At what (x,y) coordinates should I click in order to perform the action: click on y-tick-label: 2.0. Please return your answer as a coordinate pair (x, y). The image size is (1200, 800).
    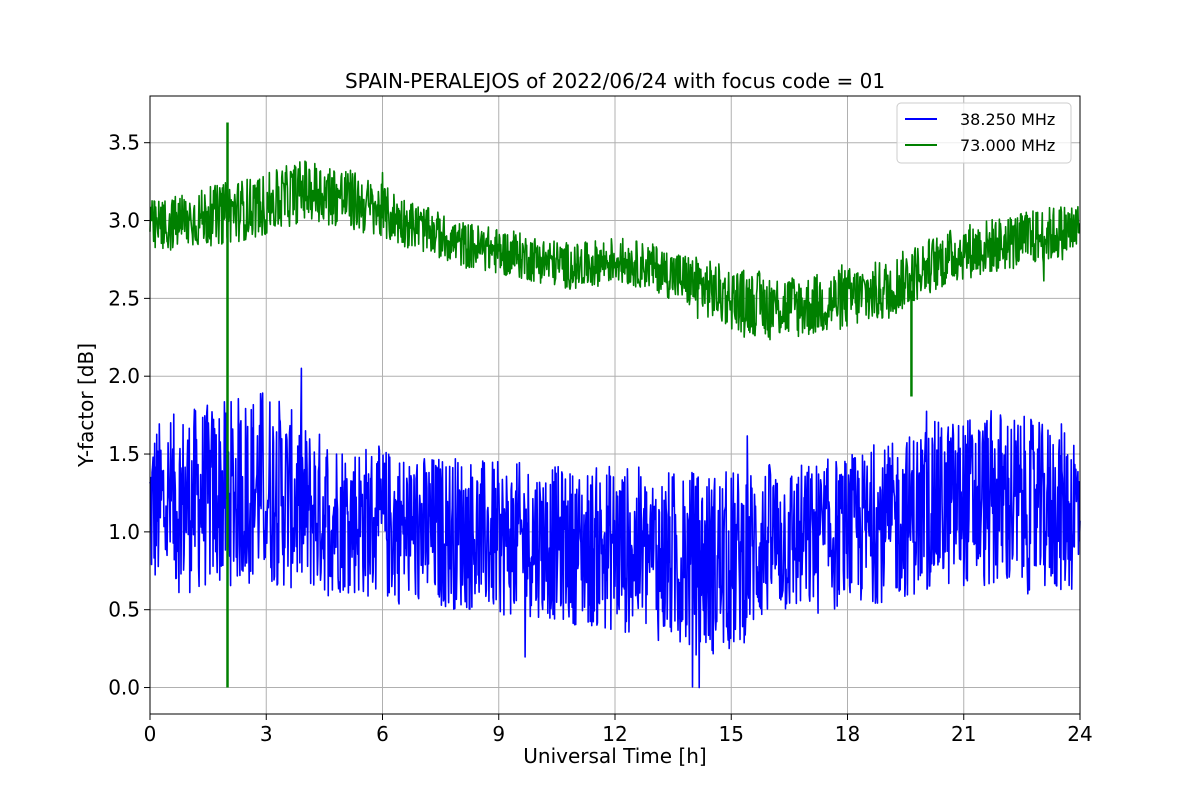
    Looking at the image, I should click on (124, 376).